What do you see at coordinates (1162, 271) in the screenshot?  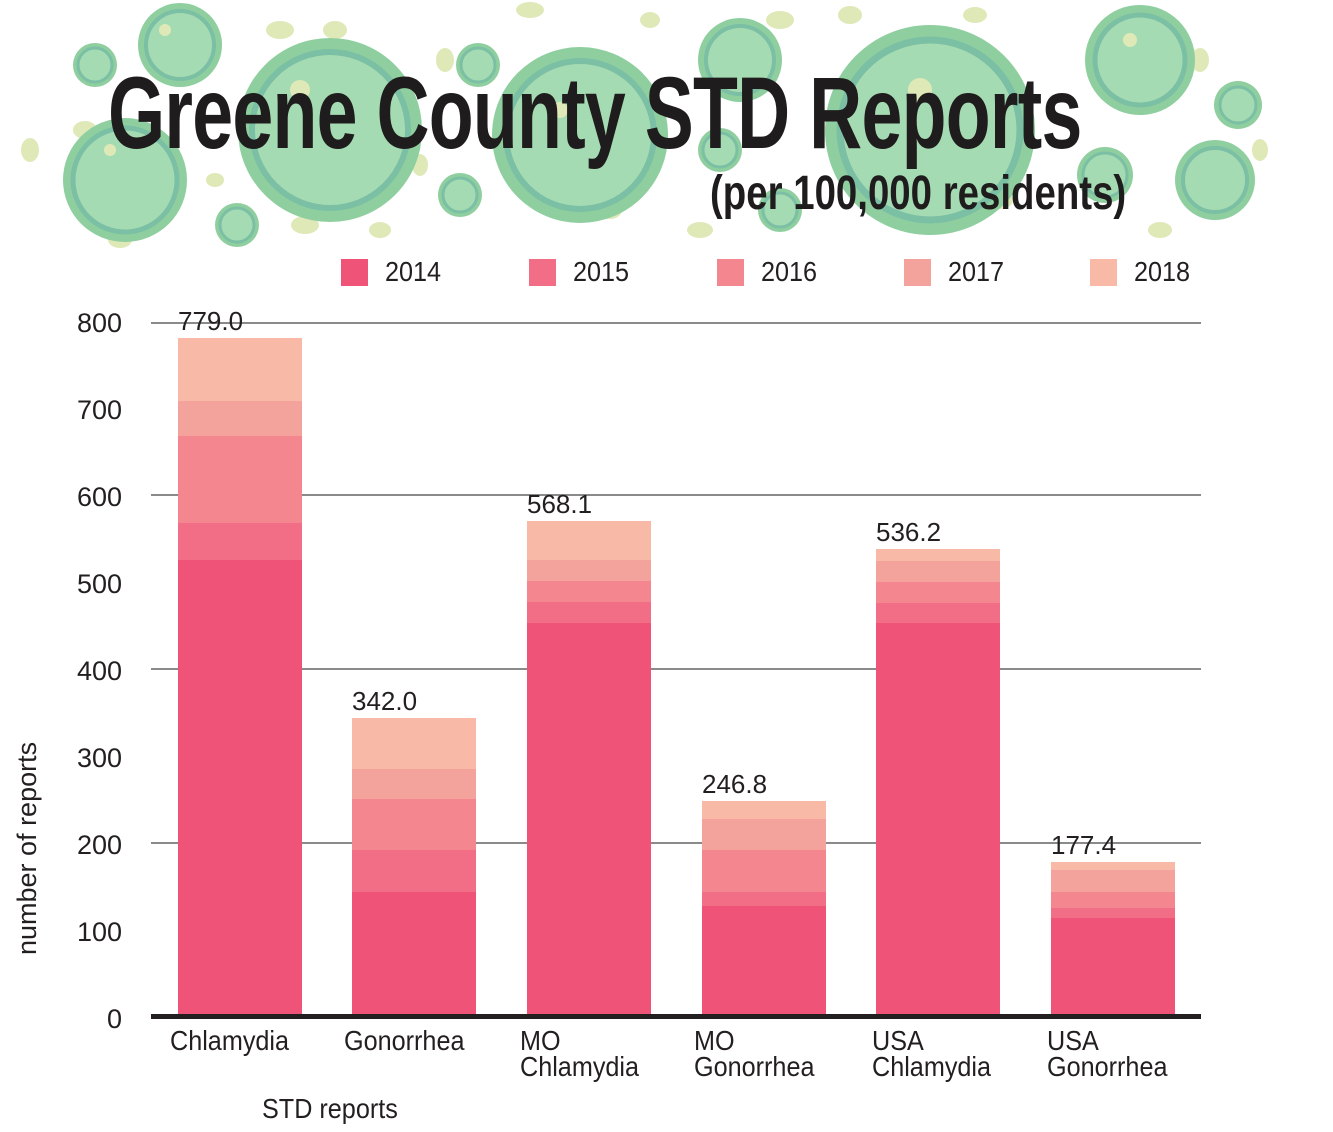 I see `legend-label: 2018` at bounding box center [1162, 271].